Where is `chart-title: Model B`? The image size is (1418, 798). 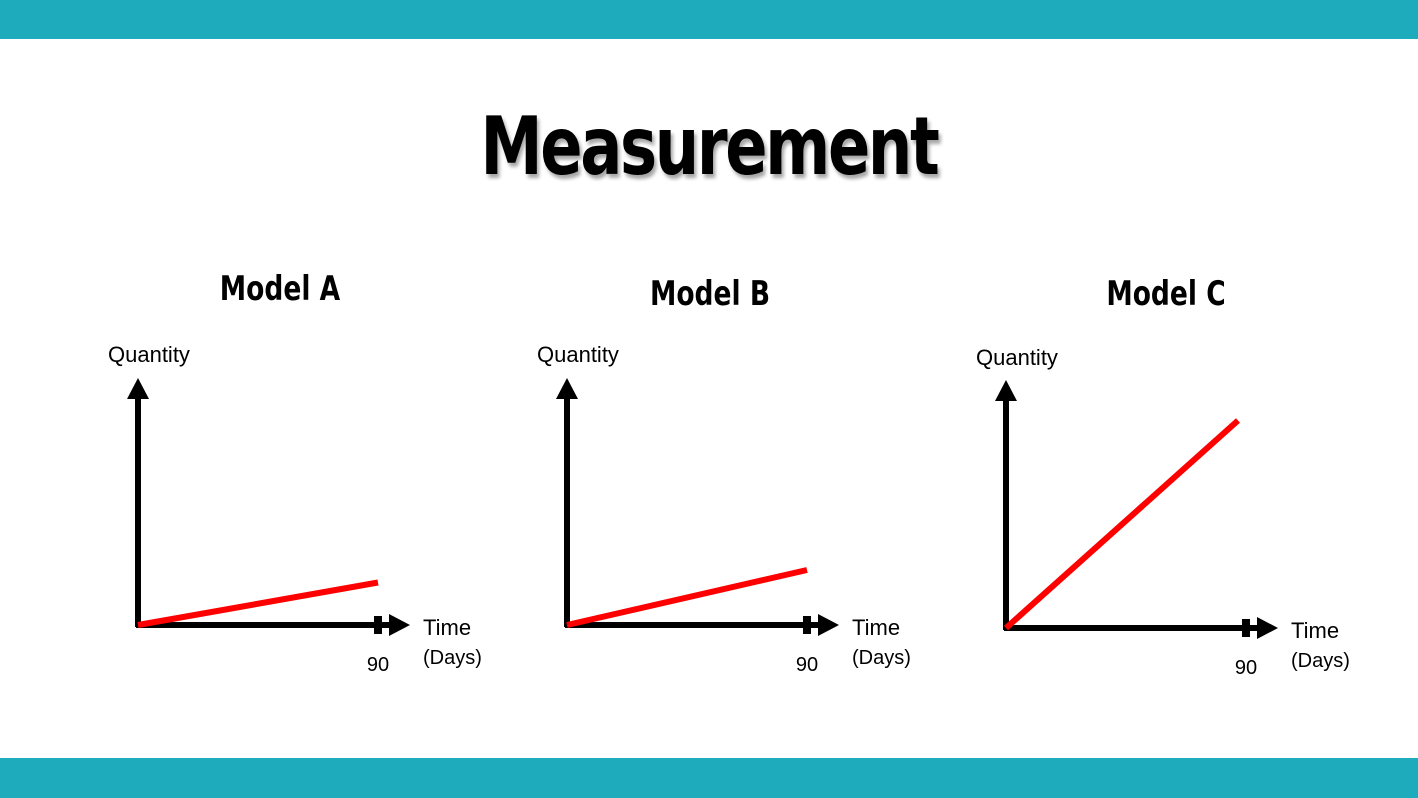 chart-title: Model B is located at coordinates (710, 294).